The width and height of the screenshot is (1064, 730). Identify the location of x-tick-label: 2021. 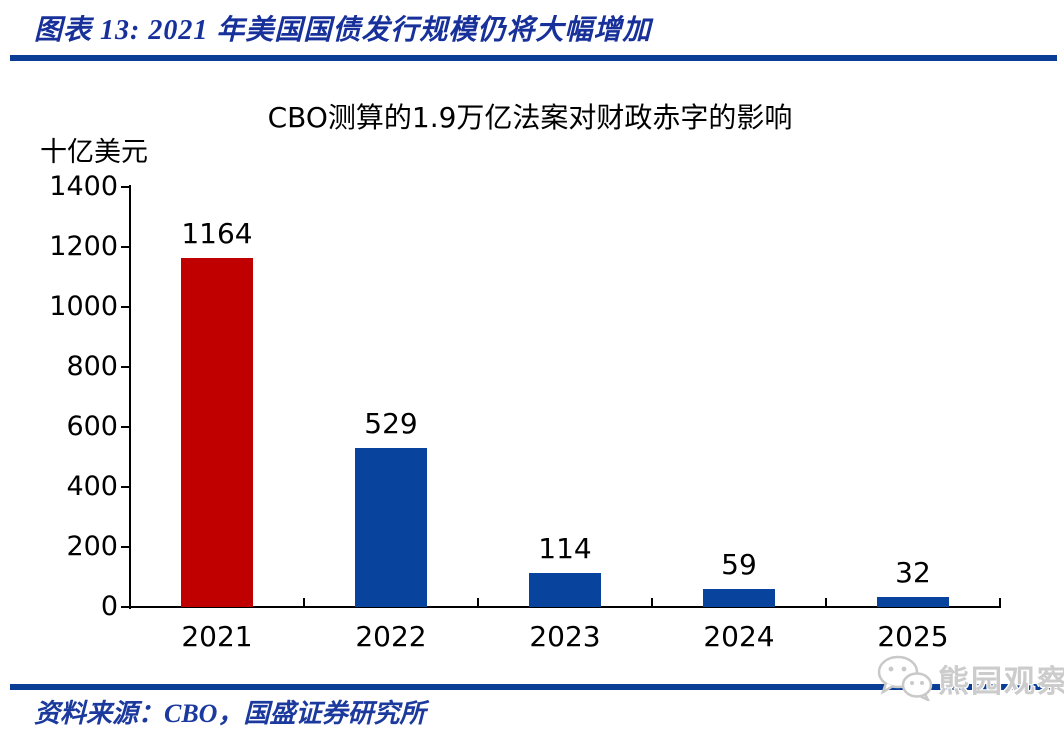
(217, 636).